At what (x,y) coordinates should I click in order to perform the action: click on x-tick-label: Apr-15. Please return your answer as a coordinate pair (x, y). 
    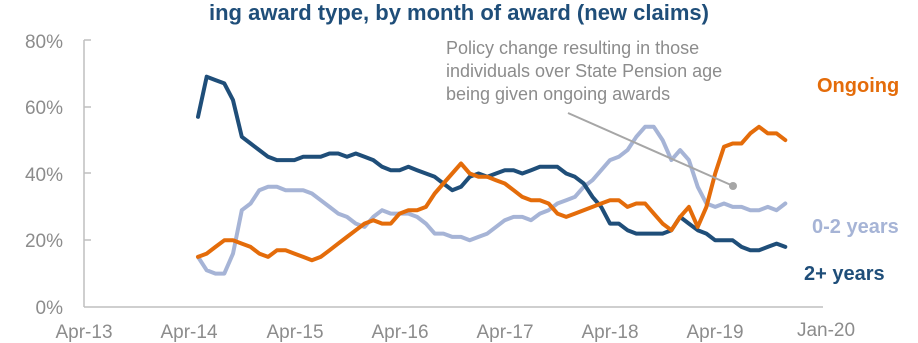
    Looking at the image, I should click on (294, 332).